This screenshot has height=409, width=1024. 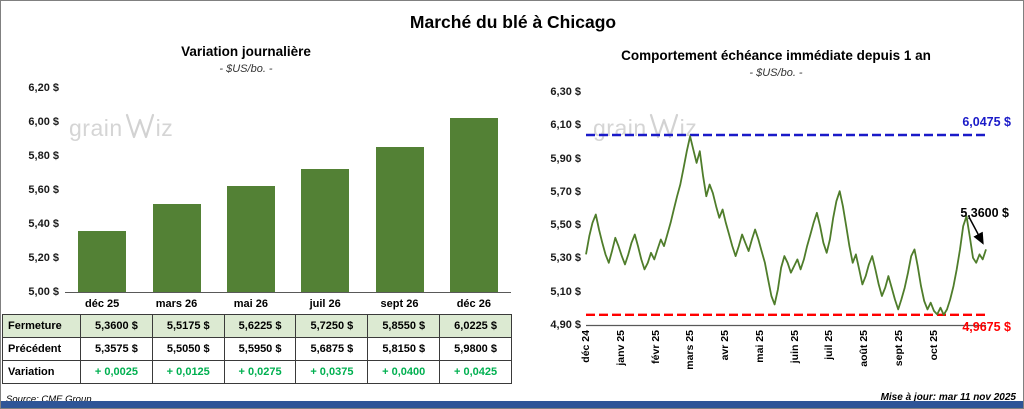 What do you see at coordinates (41, 372) in the screenshot?
I see `row-header-variation: Variation` at bounding box center [41, 372].